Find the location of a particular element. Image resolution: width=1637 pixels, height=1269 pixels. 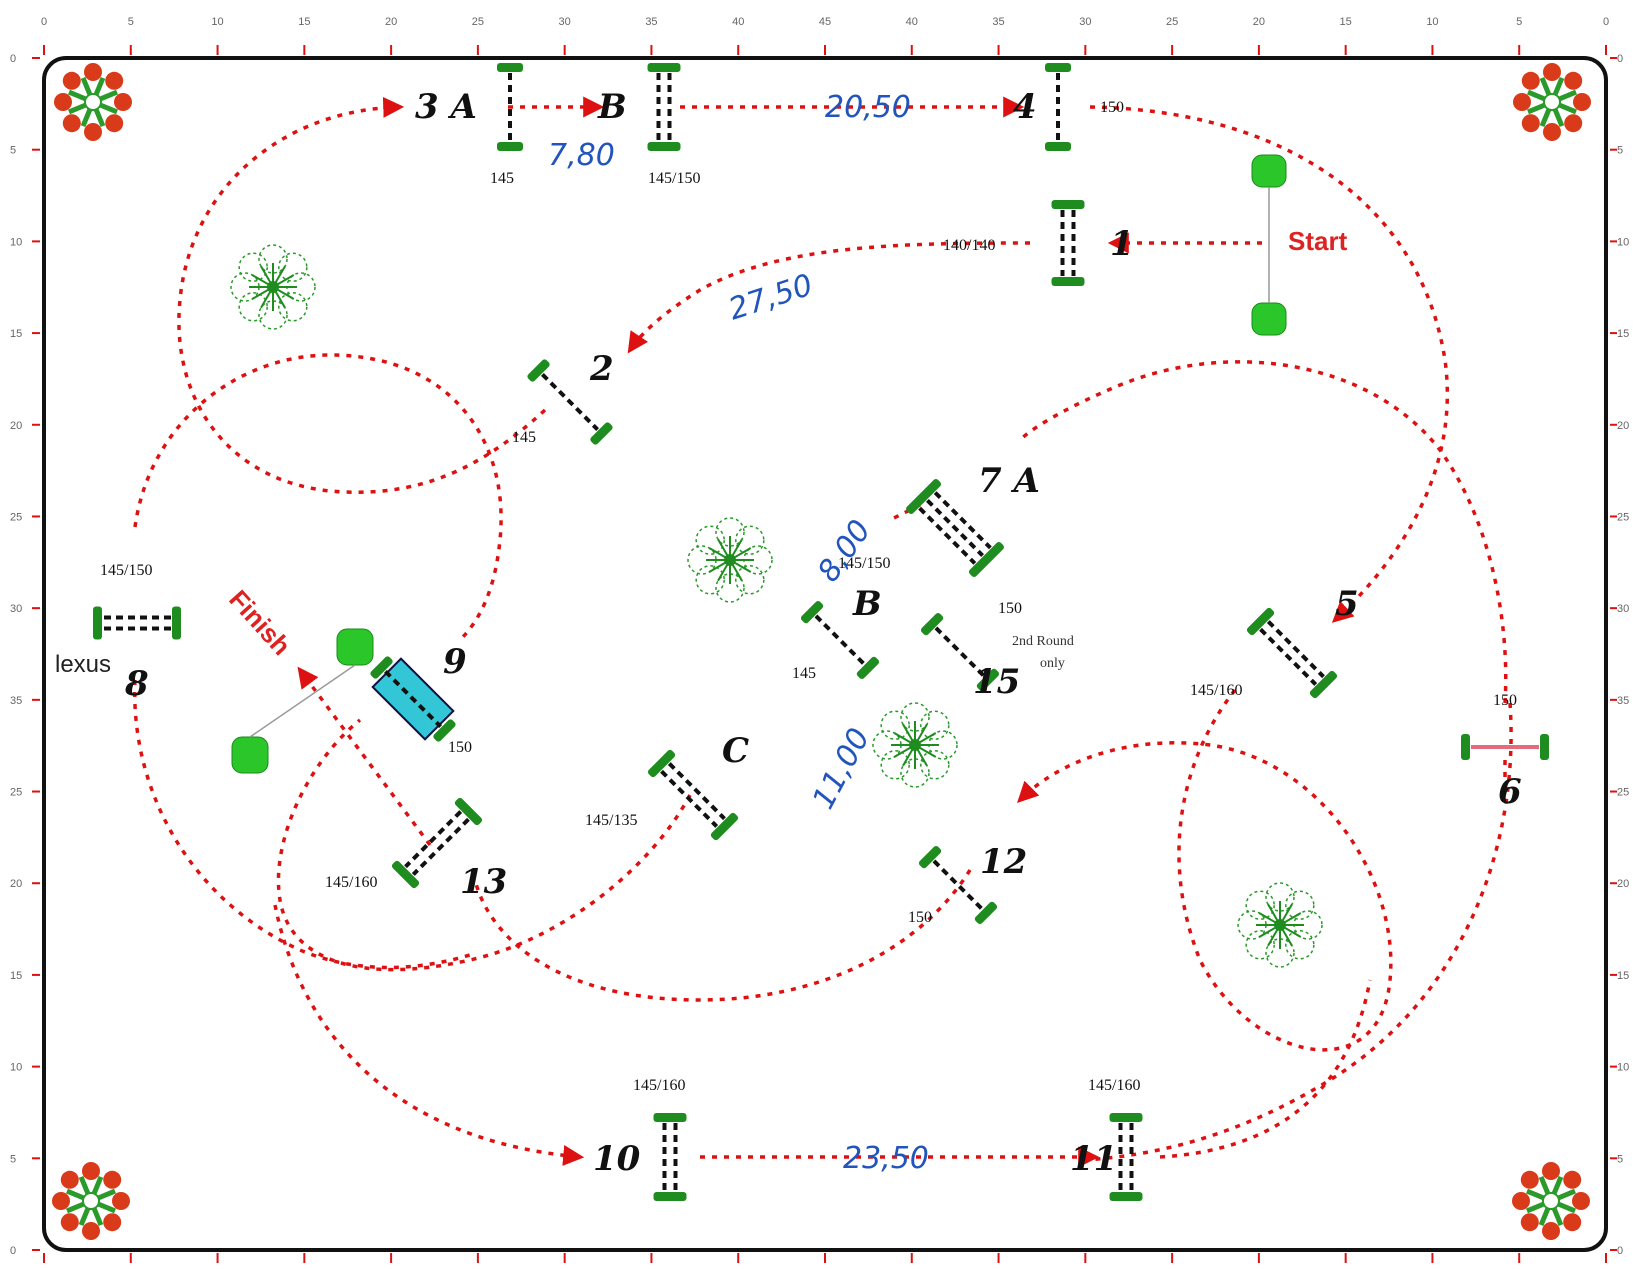

jump-7c is located at coordinates (693, 795).